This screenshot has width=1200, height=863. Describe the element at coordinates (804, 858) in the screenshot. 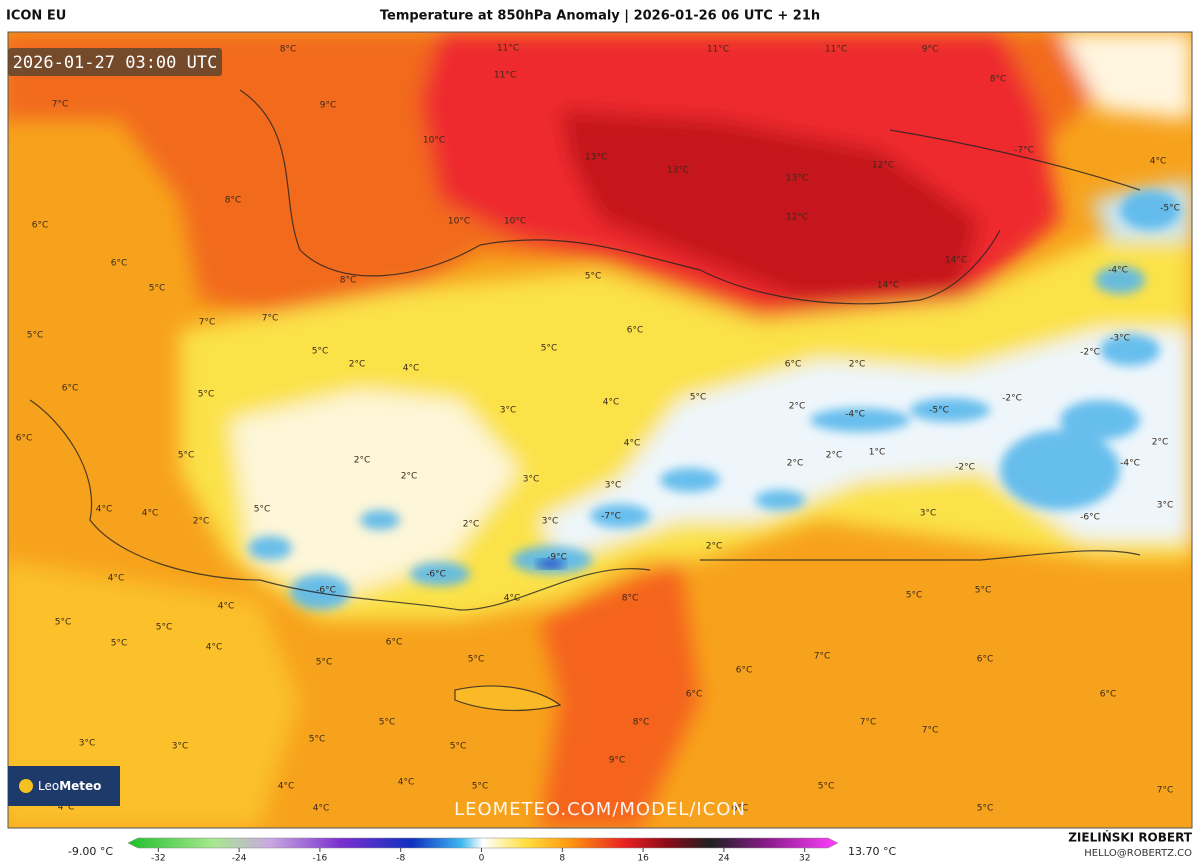

I see `colorbar-tick-label: 32` at that location.